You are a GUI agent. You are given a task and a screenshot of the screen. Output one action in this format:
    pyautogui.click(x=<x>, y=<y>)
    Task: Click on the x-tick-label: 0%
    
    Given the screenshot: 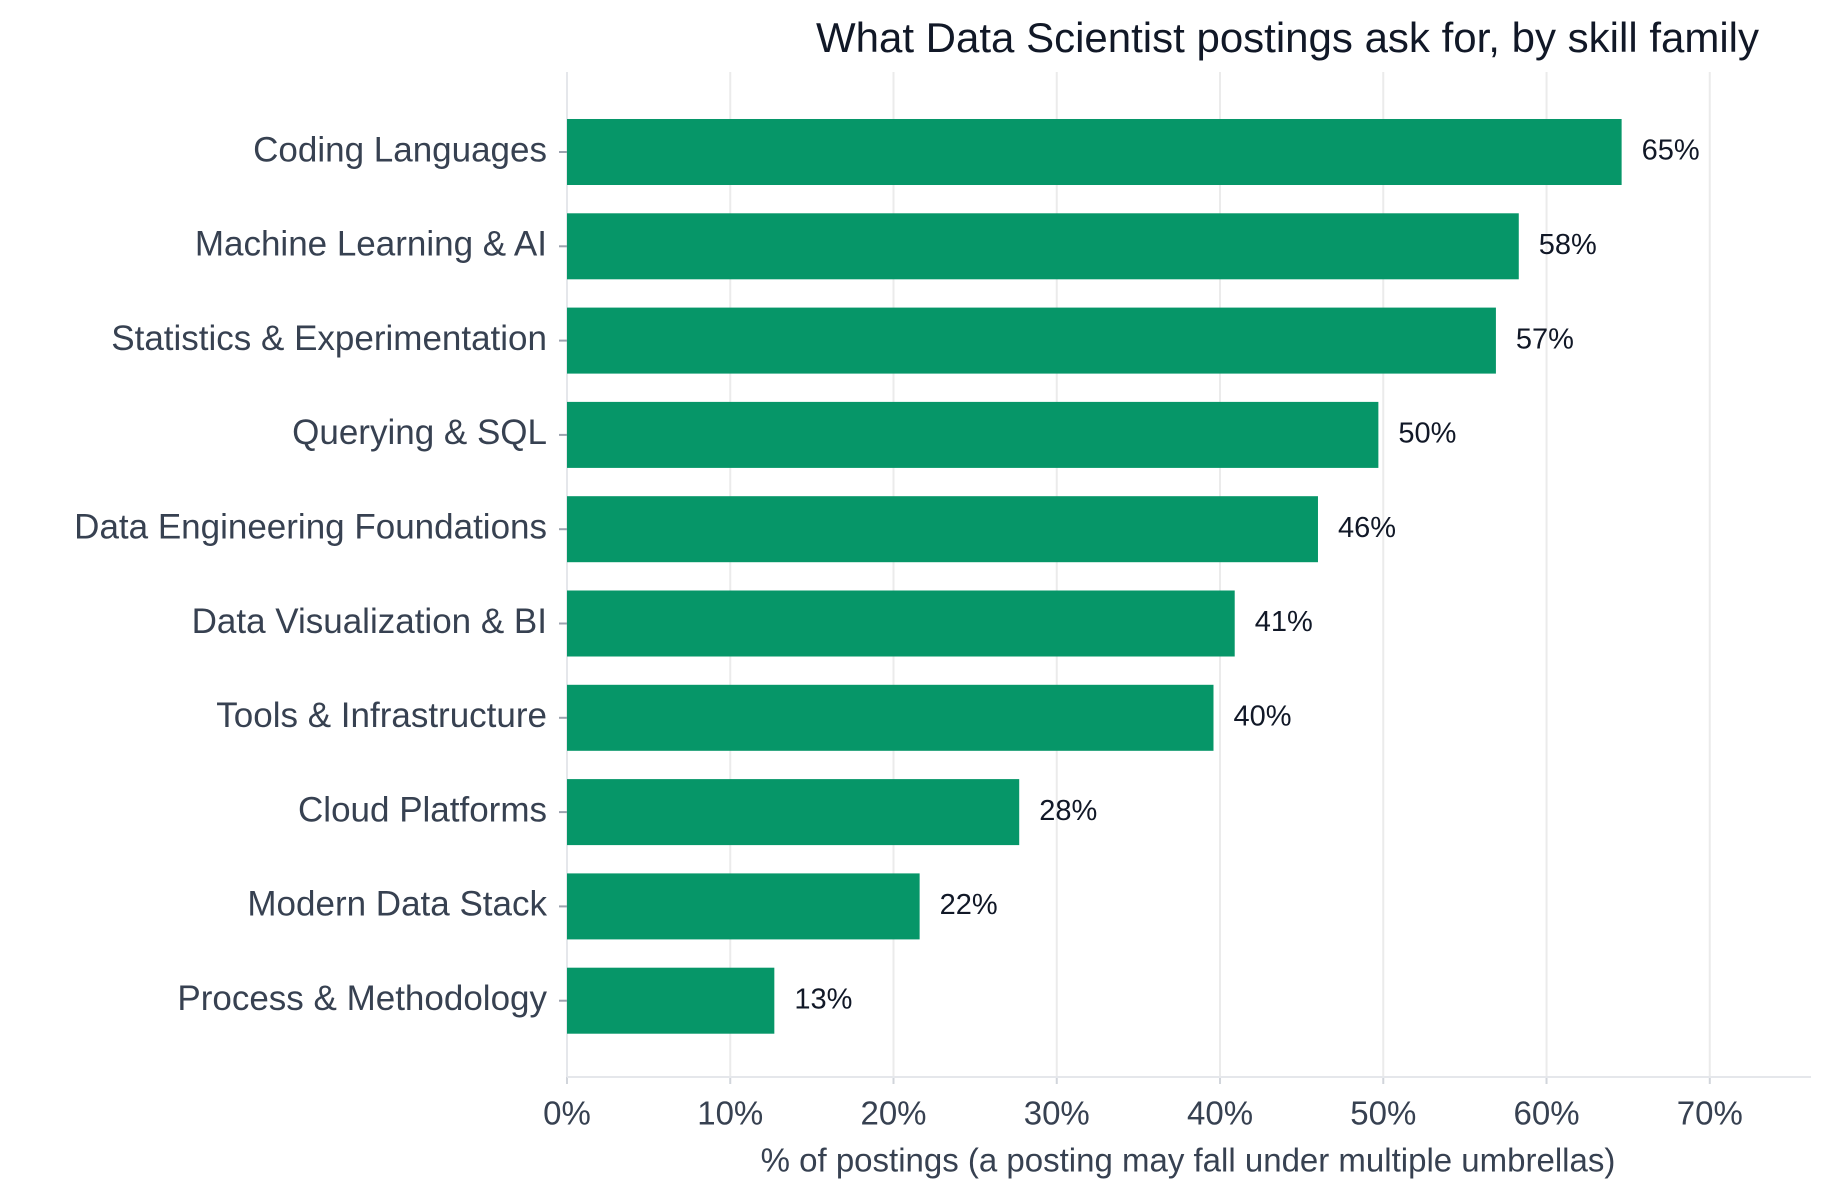 What is the action you would take?
    pyautogui.click(x=567, y=1113)
    